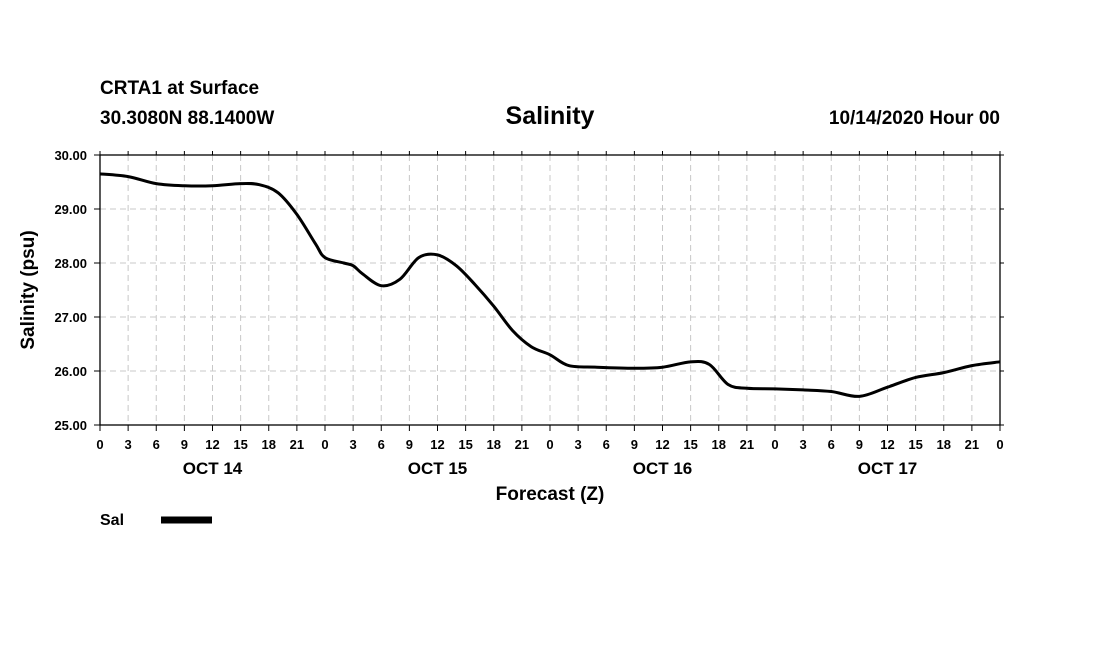 The height and width of the screenshot is (650, 1100). Describe the element at coordinates (438, 468) in the screenshot. I see `date-label: OCT 15` at that location.